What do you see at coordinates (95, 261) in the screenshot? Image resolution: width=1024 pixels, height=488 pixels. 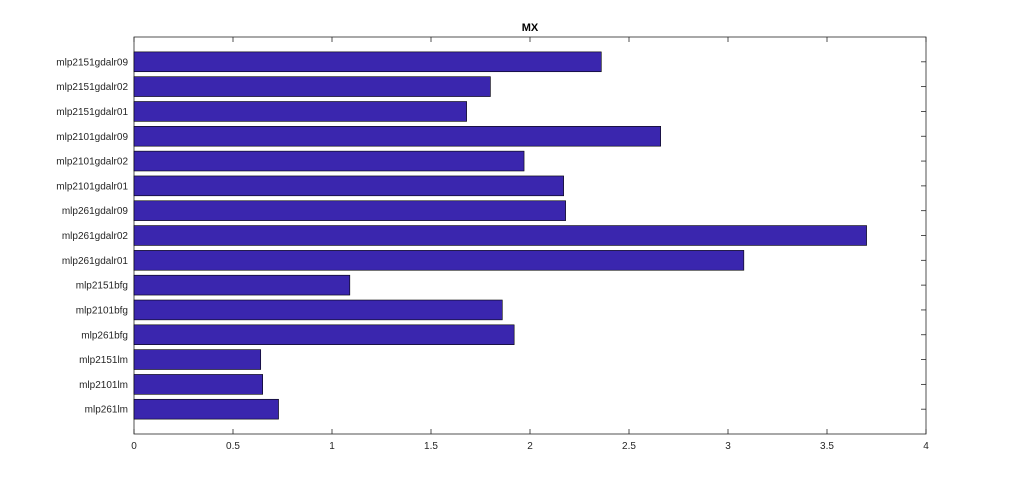 I see `y-tick-label: mlp261gdalr01` at bounding box center [95, 261].